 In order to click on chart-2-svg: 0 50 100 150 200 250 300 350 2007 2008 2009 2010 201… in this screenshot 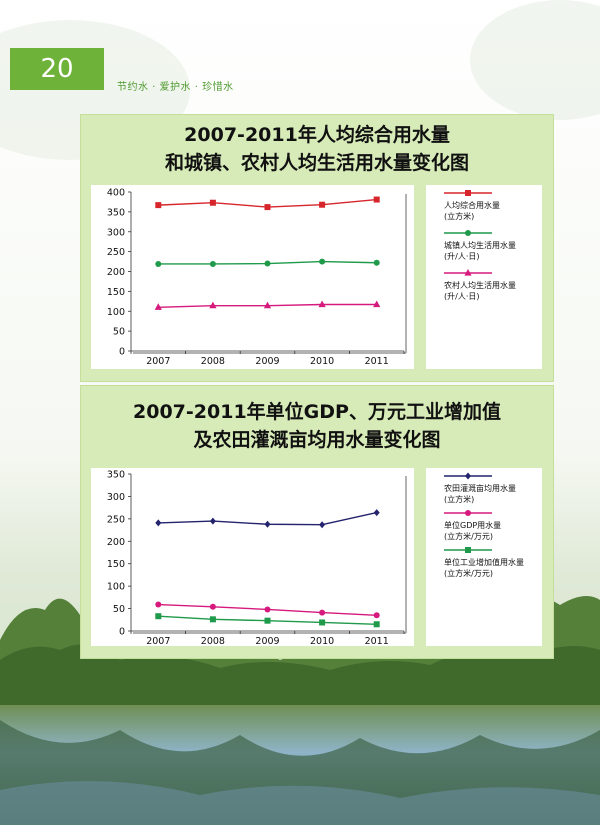, I will do `click(257, 558)`.